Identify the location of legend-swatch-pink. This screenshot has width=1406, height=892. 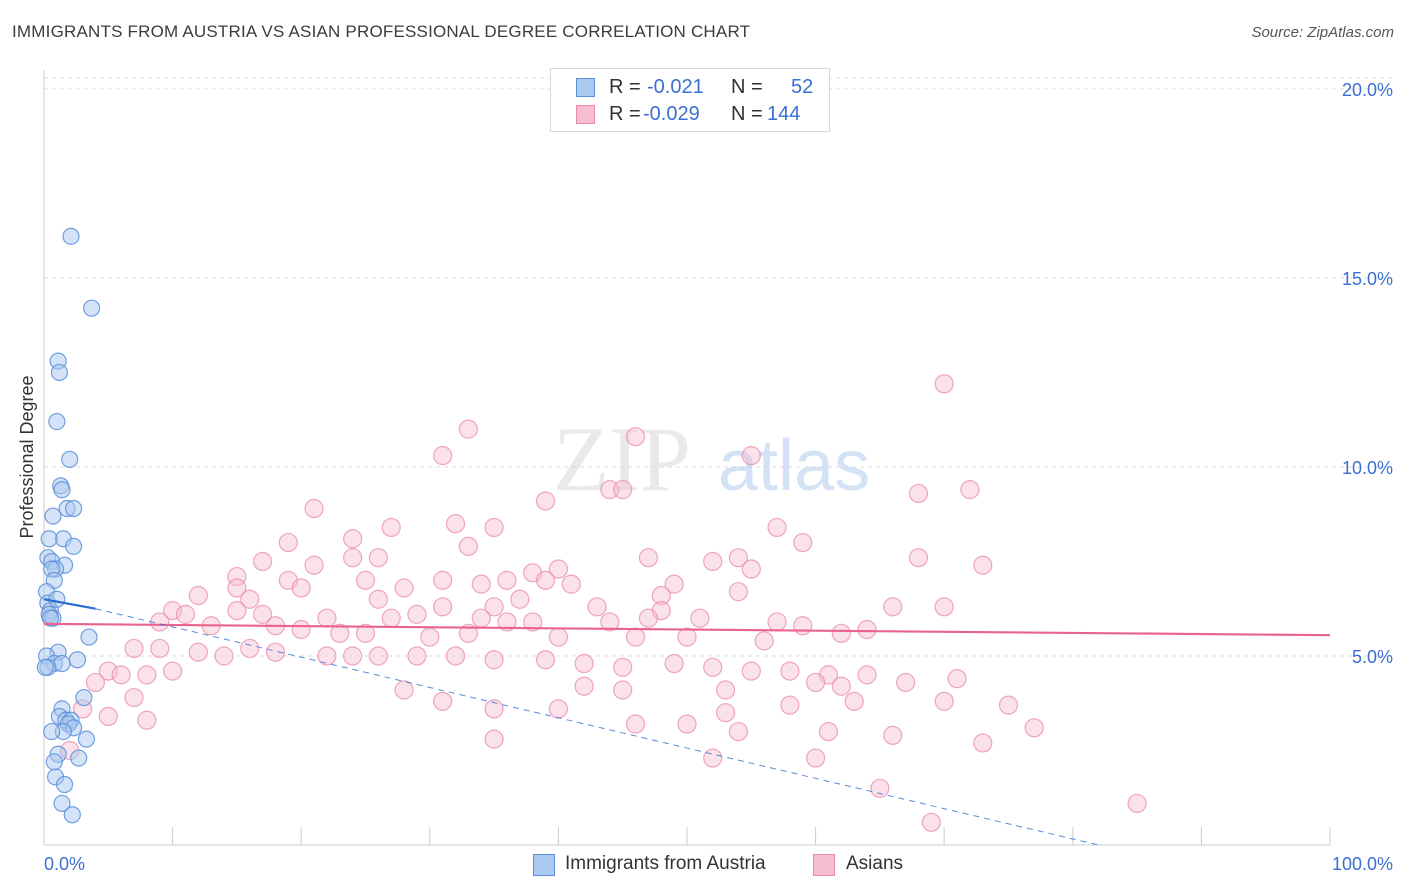
(585, 114).